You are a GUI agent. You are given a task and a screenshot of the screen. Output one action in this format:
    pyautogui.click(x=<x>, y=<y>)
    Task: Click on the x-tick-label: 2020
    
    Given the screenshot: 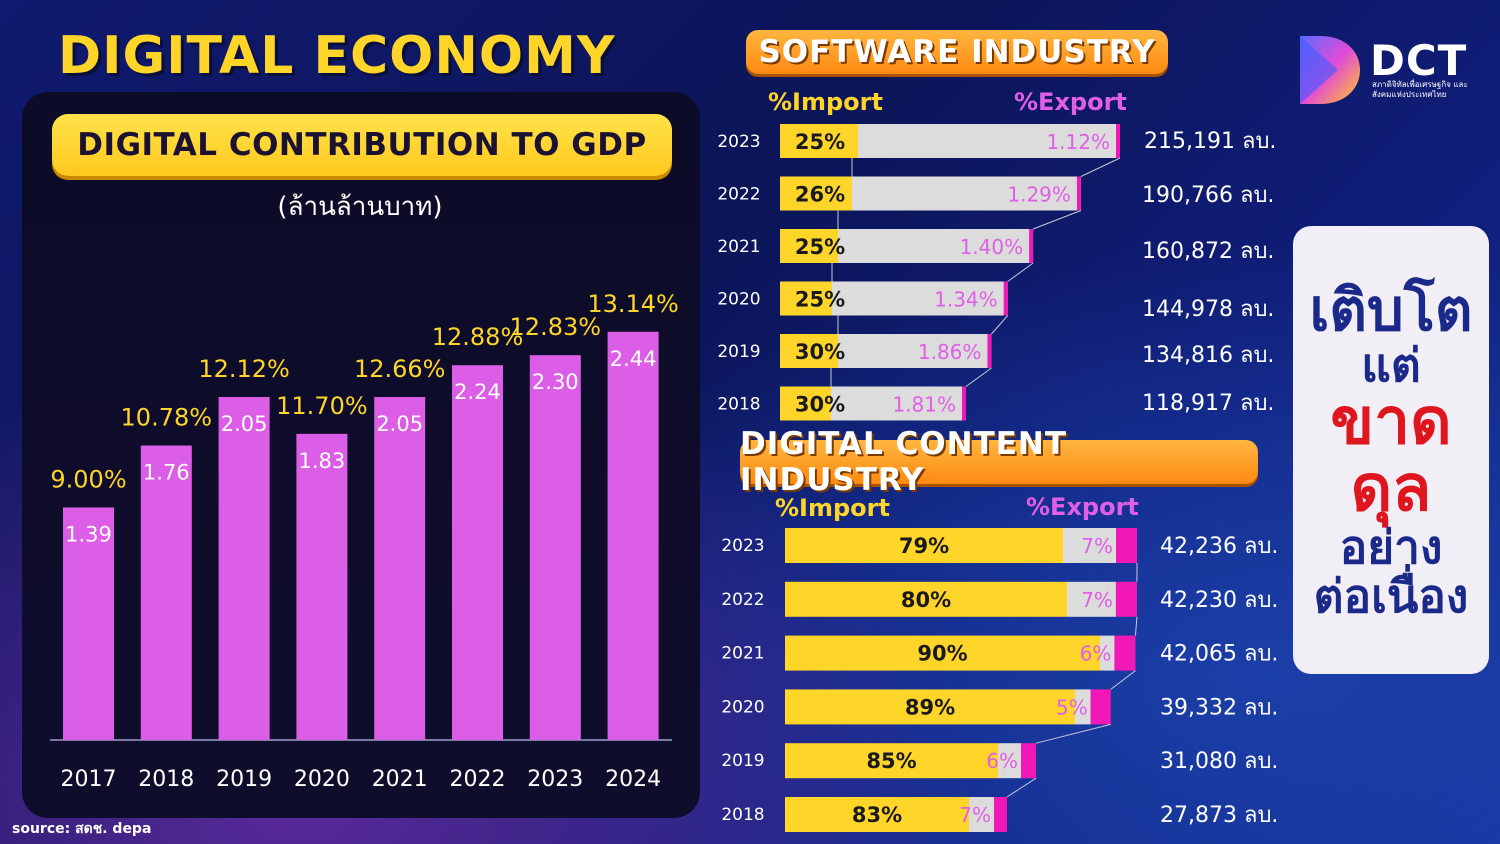 What is the action you would take?
    pyautogui.click(x=322, y=779)
    